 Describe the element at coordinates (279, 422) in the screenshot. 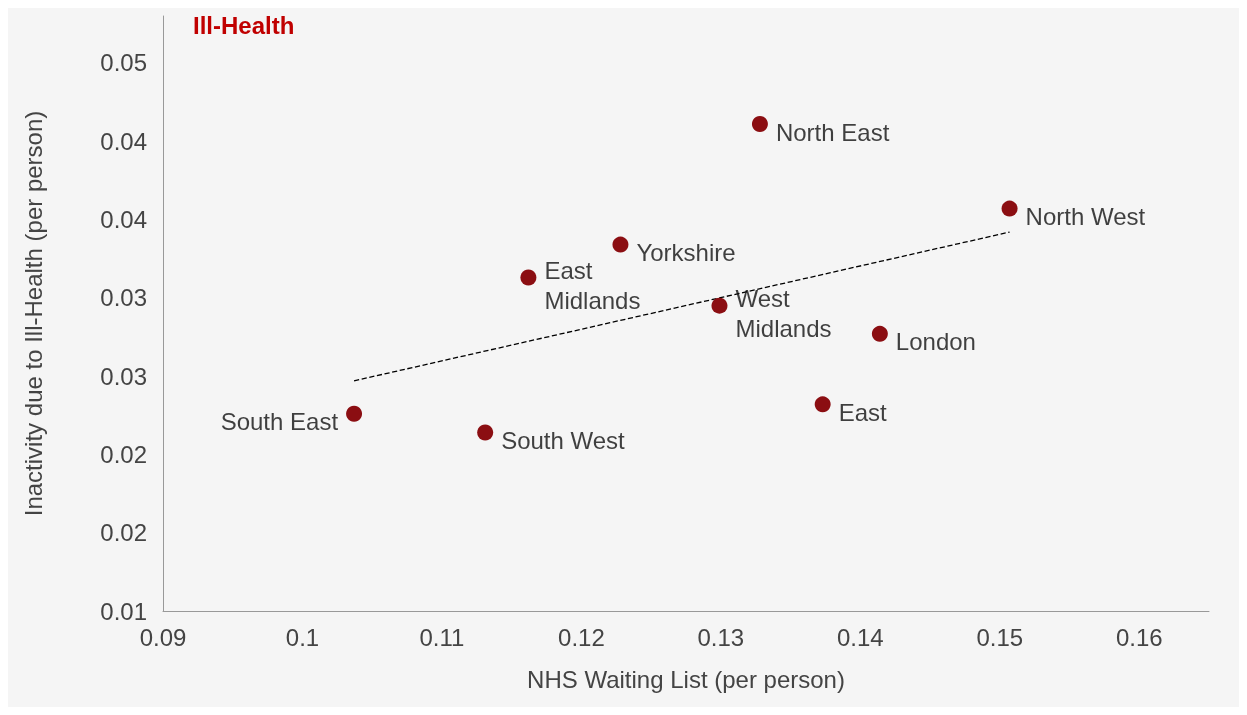

I see `annotation: South East` at that location.